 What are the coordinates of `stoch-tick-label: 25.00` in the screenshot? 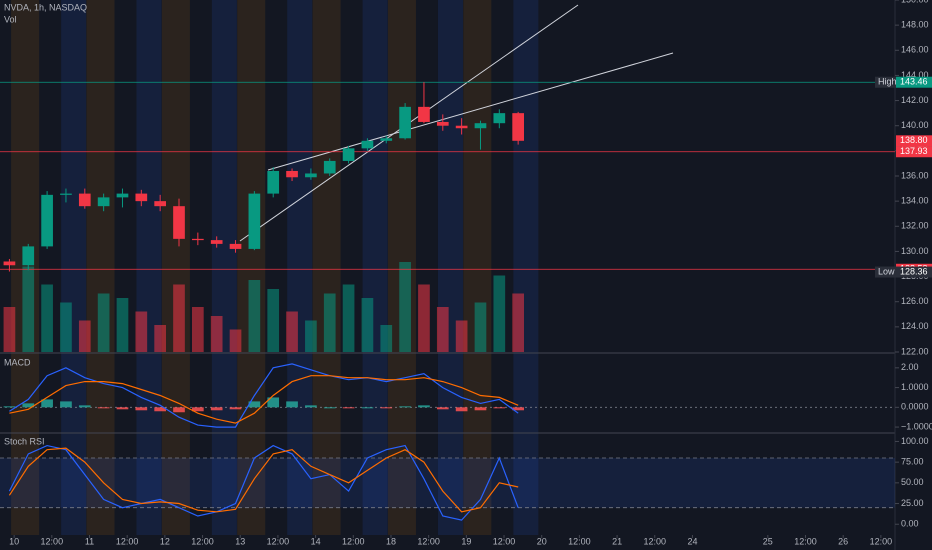 It's located at (912, 503).